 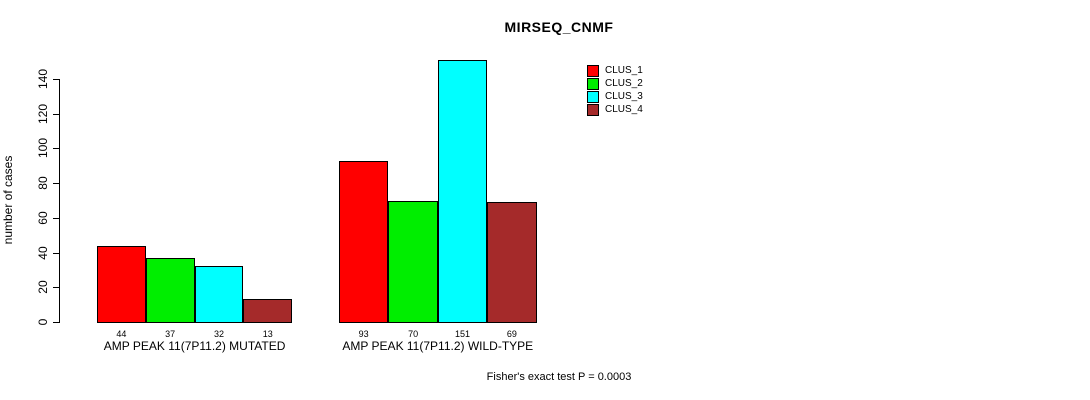 I want to click on y-tick-label: 80, so click(x=43, y=183).